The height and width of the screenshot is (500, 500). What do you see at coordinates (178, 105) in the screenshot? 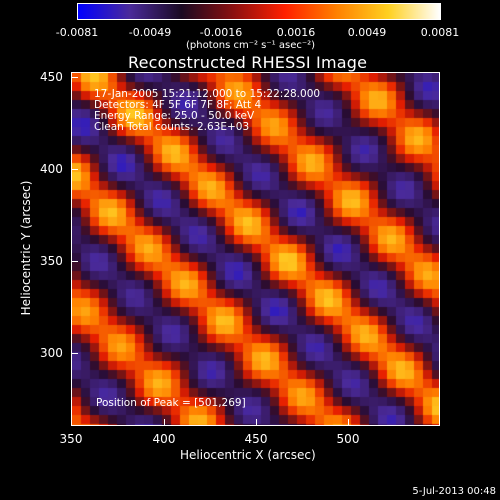
I see `detectors-info: Detectors: 4F 5F 6F 7F 8F; Att 4` at bounding box center [178, 105].